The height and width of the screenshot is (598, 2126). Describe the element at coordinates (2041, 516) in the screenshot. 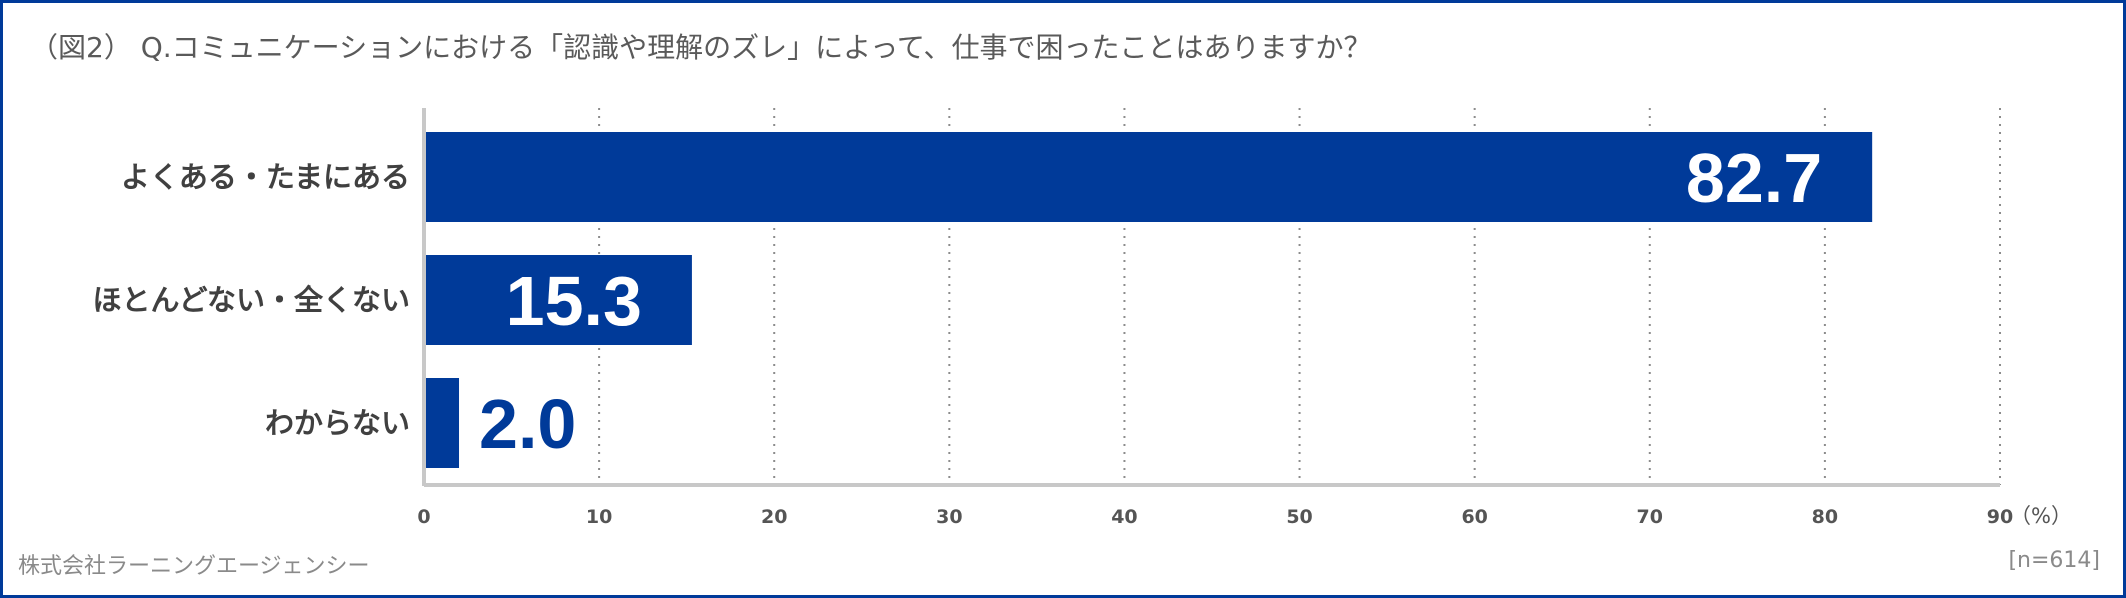

I see `x-unit-label: （%）` at that location.